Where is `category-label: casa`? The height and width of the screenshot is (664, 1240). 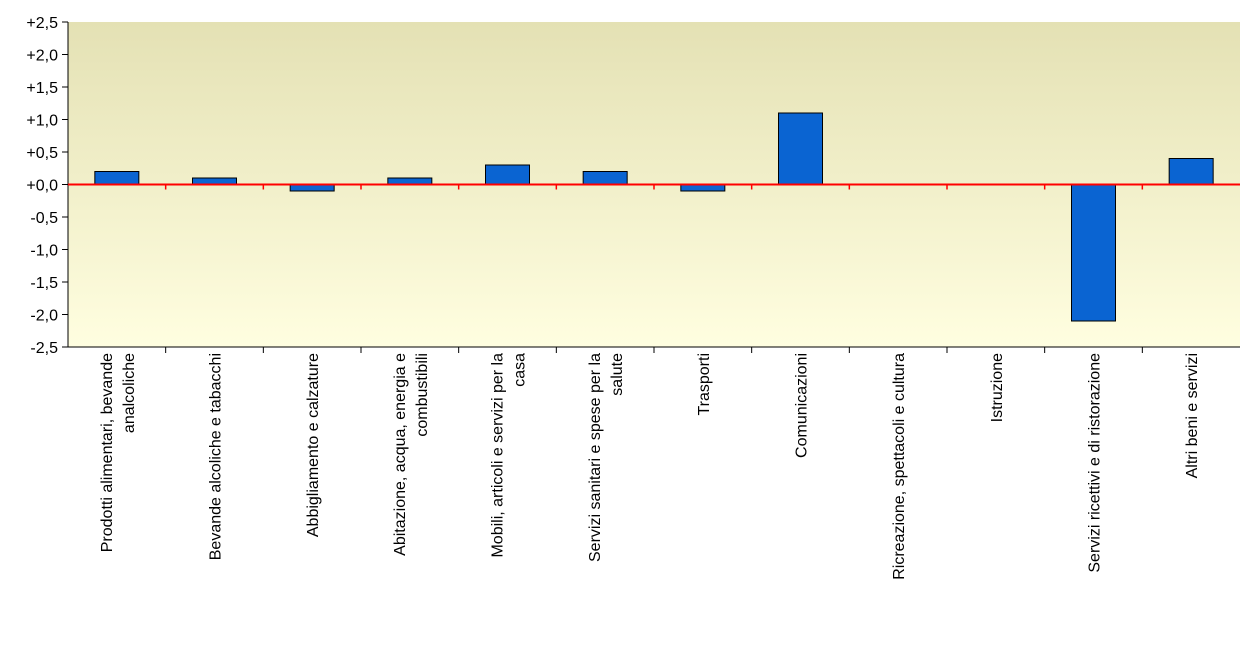 category-label: casa is located at coordinates (520, 370).